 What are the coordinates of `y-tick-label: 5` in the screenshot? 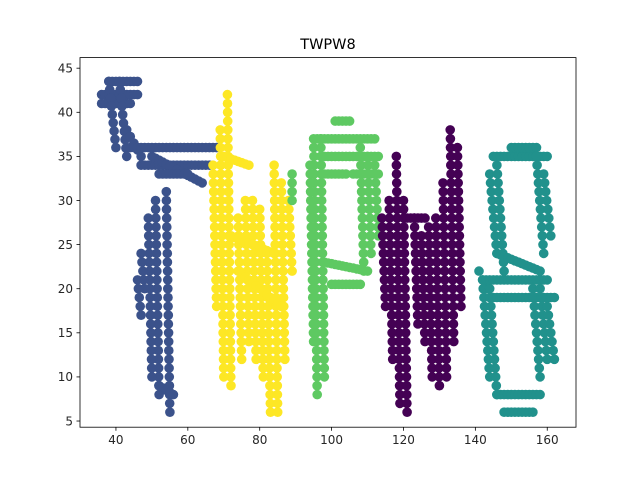 It's located at (69, 421).